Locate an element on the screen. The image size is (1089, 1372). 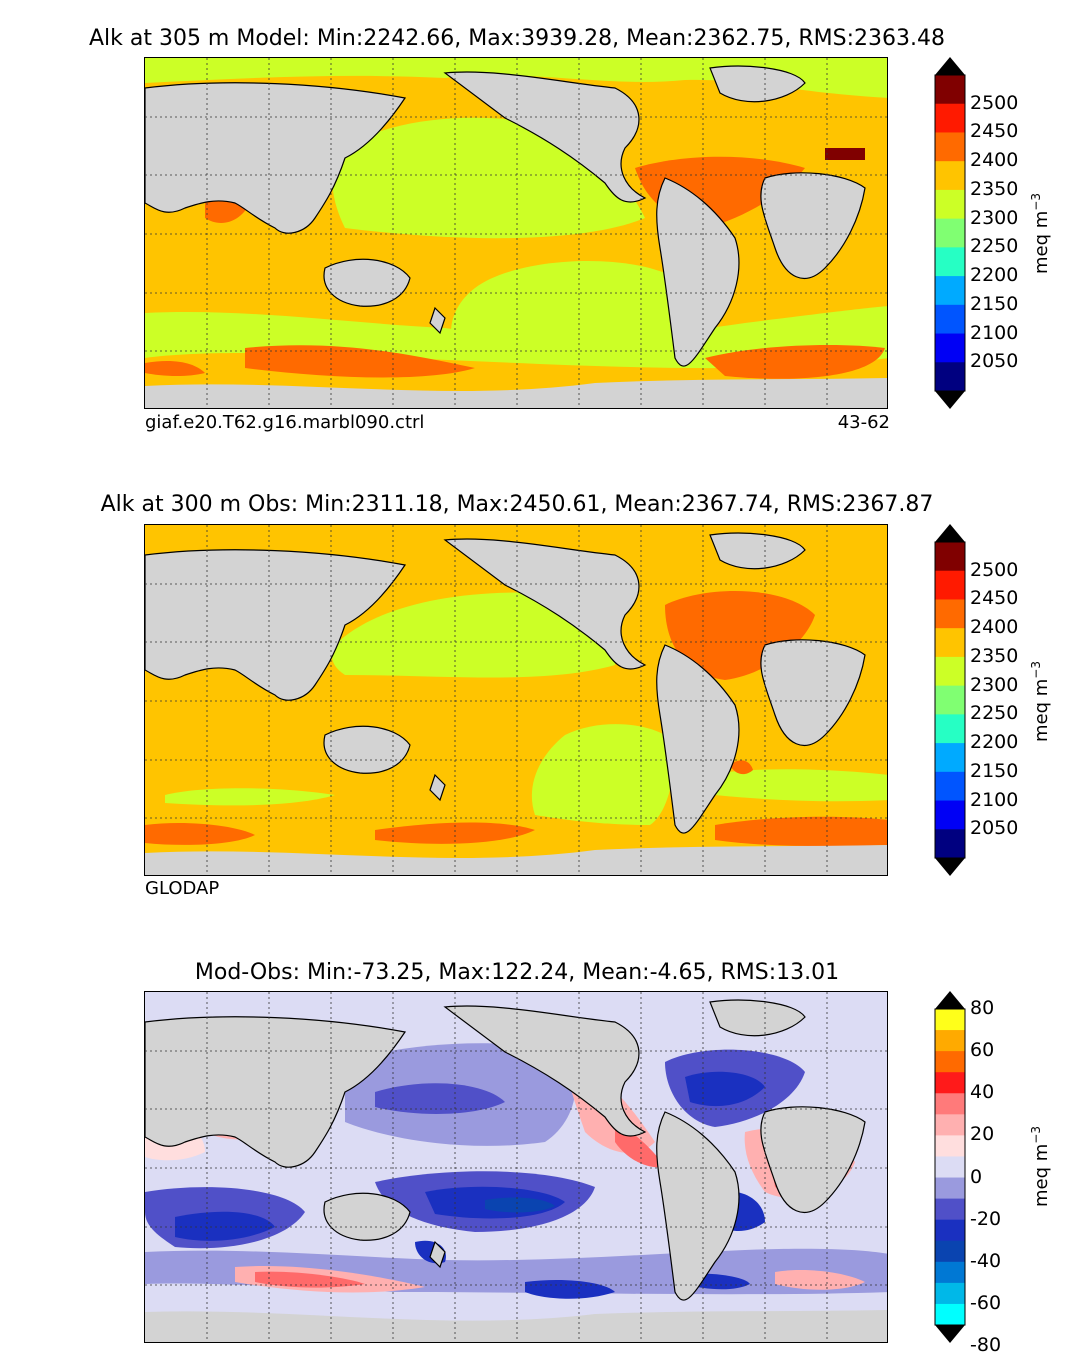
obs-colorbar-tick-label: 2500 is located at coordinates (994, 569).